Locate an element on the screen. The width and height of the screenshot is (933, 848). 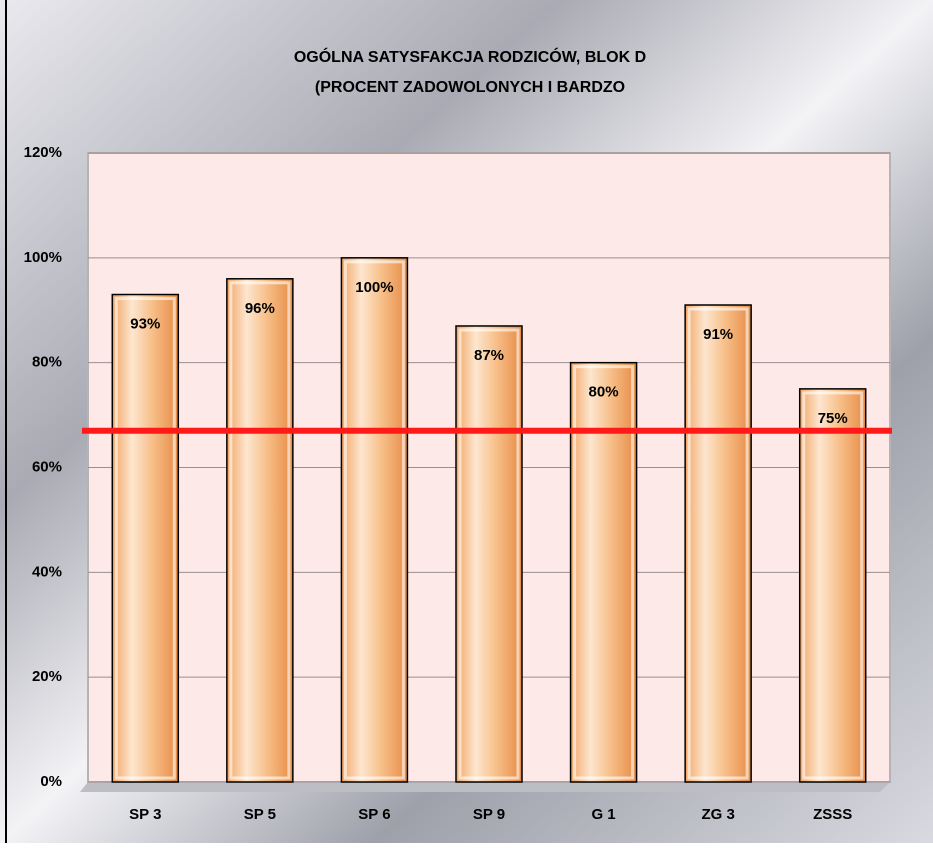
x-tick-label: SP 3 is located at coordinates (145, 814).